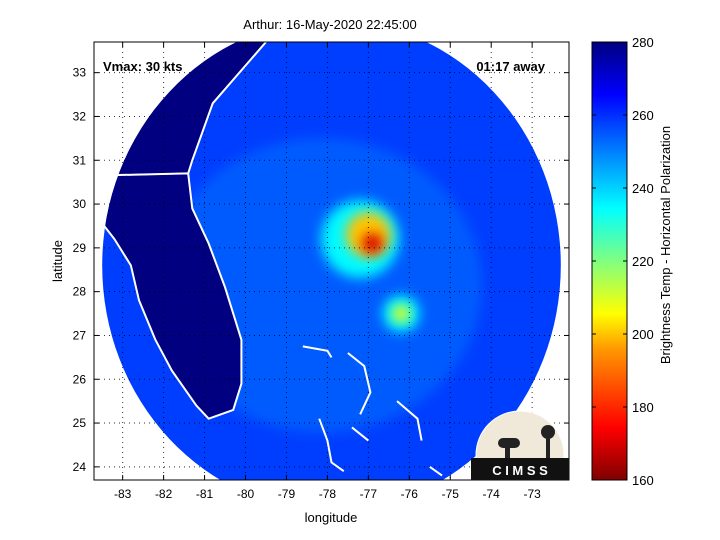 Image resolution: width=720 pixels, height=540 pixels. What do you see at coordinates (80, 467) in the screenshot?
I see `y-tick-label: 24` at bounding box center [80, 467].